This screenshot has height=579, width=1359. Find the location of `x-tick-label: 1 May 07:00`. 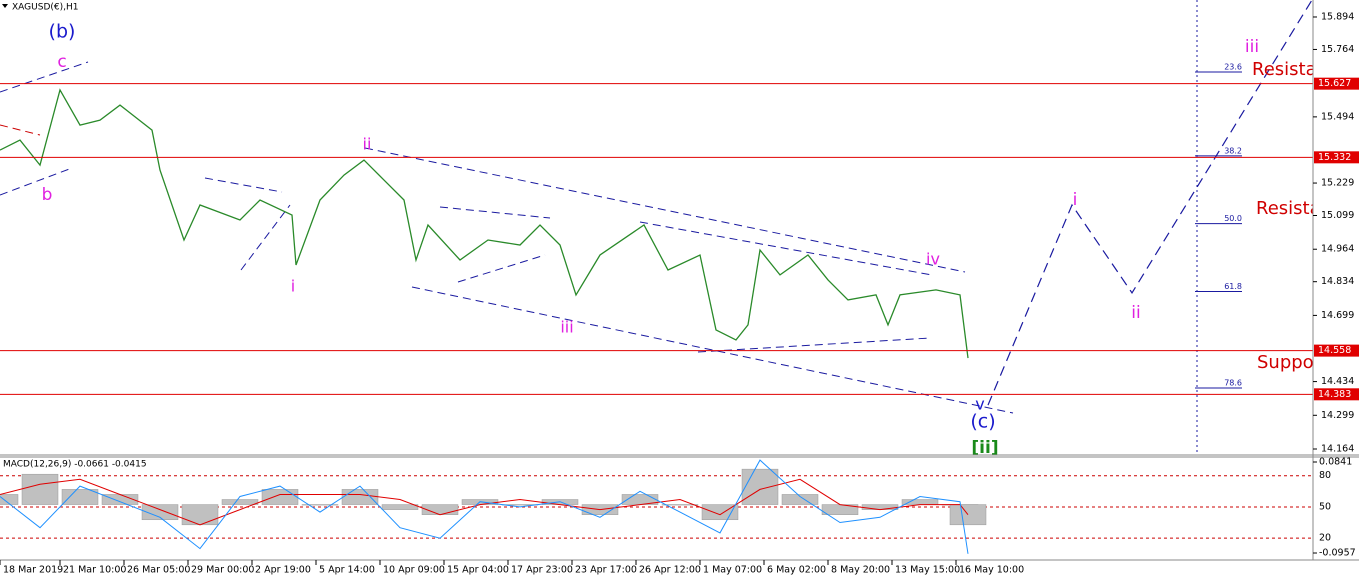

x-tick-label: 1 May 07:00 is located at coordinates (732, 570).